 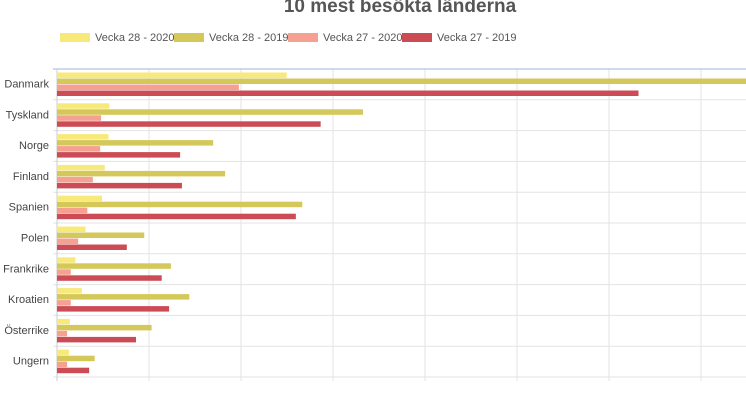 What do you see at coordinates (363, 38) in the screenshot?
I see `legend-label: Vecka 27 - 2020` at bounding box center [363, 38].